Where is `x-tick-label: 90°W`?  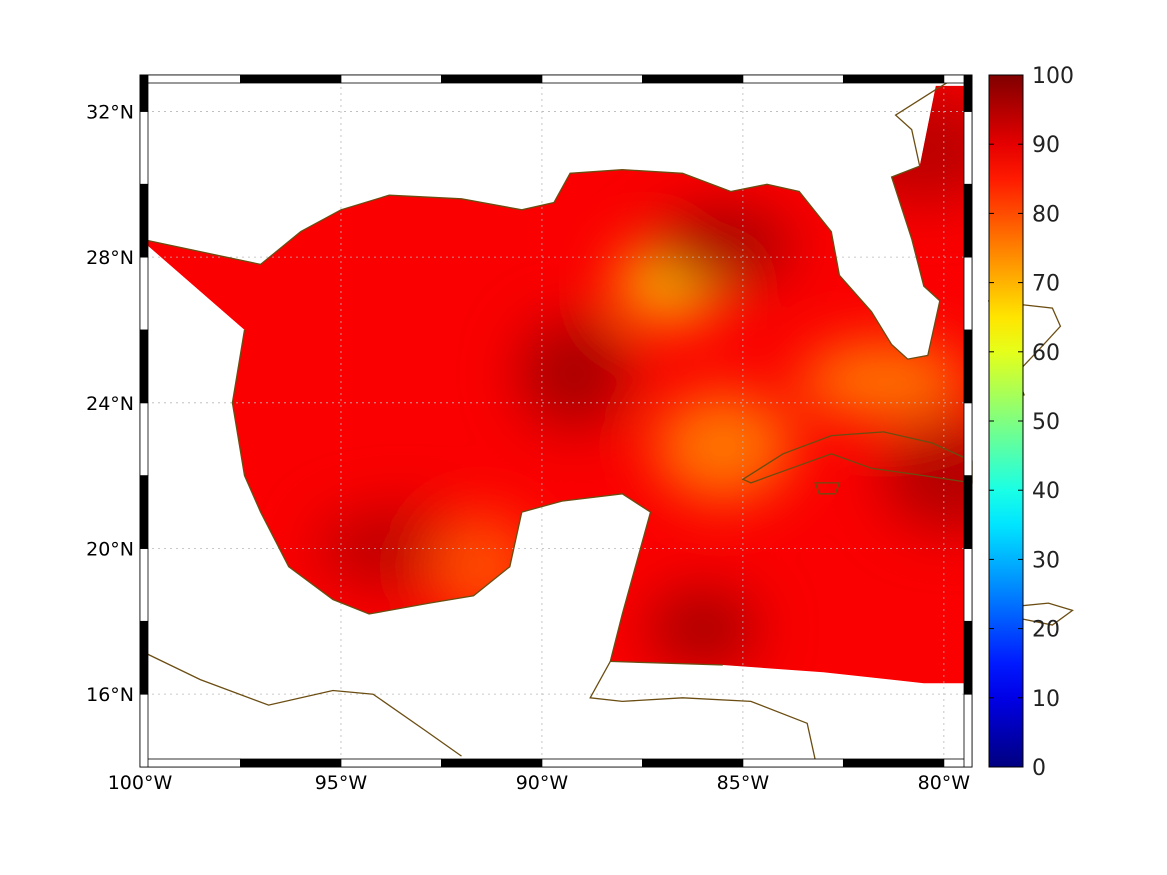 x-tick-label: 90°W is located at coordinates (542, 783).